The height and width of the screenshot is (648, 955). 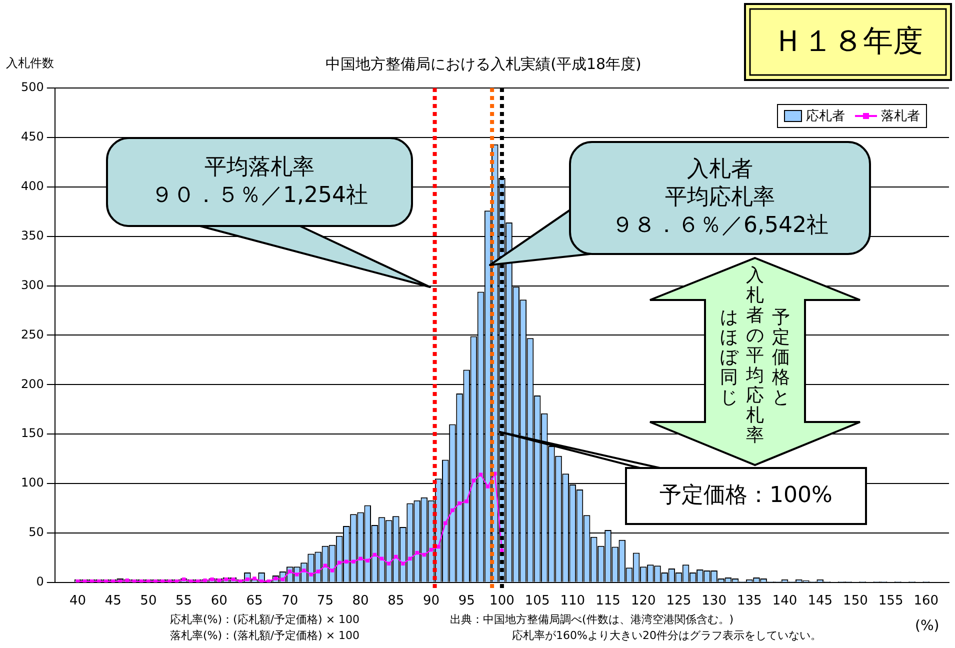 What do you see at coordinates (32, 87) in the screenshot?
I see `y-tick-label: 500` at bounding box center [32, 87].